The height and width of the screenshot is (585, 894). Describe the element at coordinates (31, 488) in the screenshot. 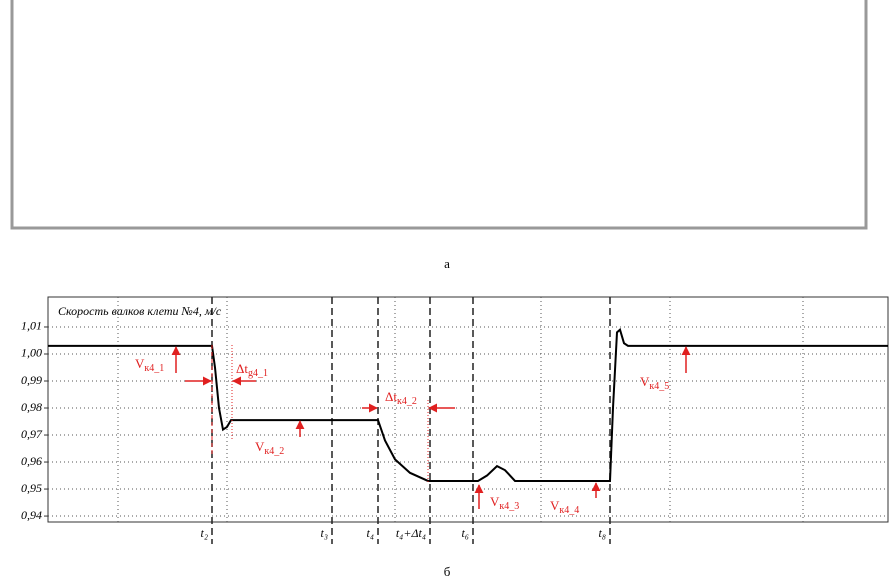

I see `y-tick-label: 0,95` at that location.